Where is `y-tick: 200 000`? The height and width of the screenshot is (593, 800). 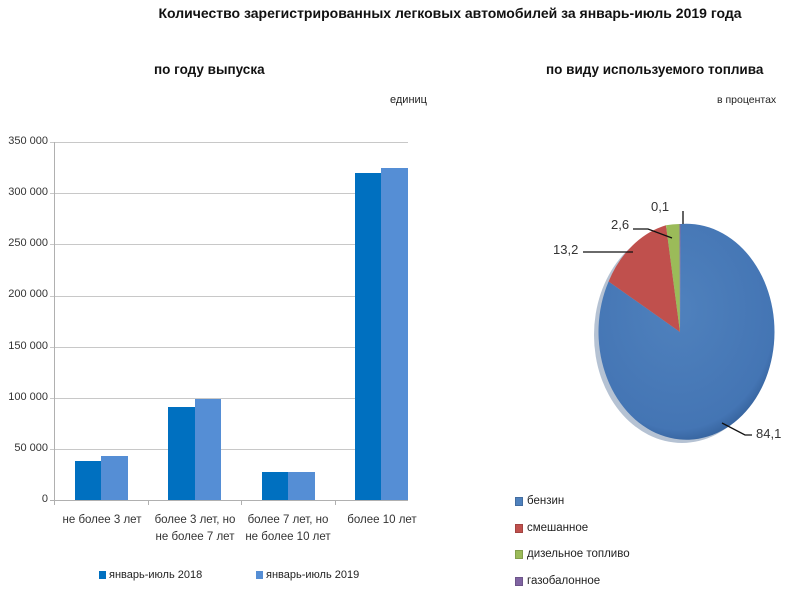
y-tick: 200 000 is located at coordinates (28, 294).